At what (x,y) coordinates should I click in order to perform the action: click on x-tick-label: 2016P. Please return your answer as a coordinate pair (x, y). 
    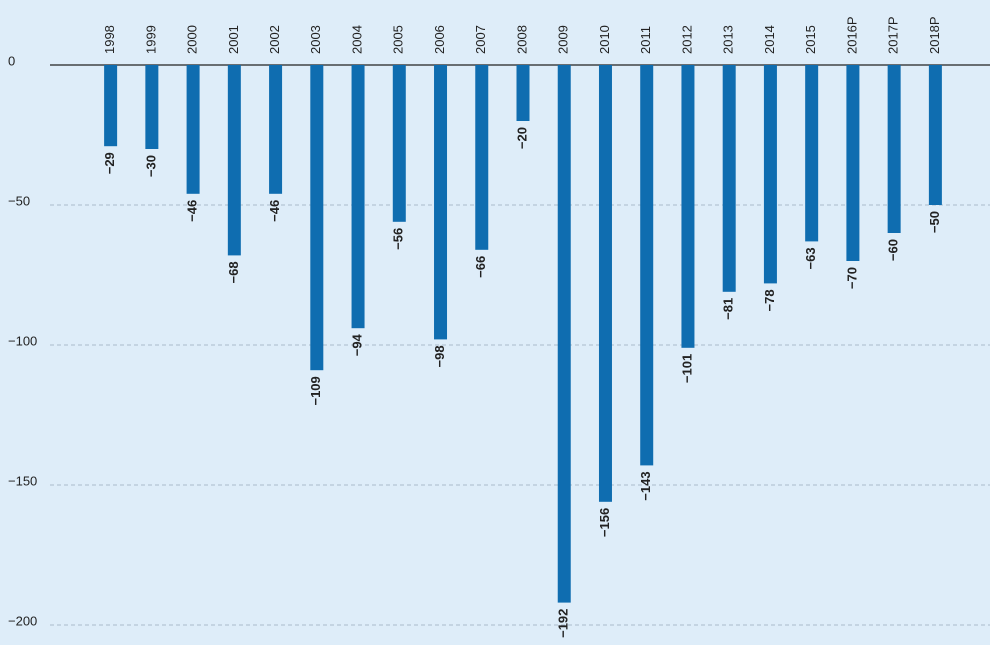
    Looking at the image, I should click on (851, 35).